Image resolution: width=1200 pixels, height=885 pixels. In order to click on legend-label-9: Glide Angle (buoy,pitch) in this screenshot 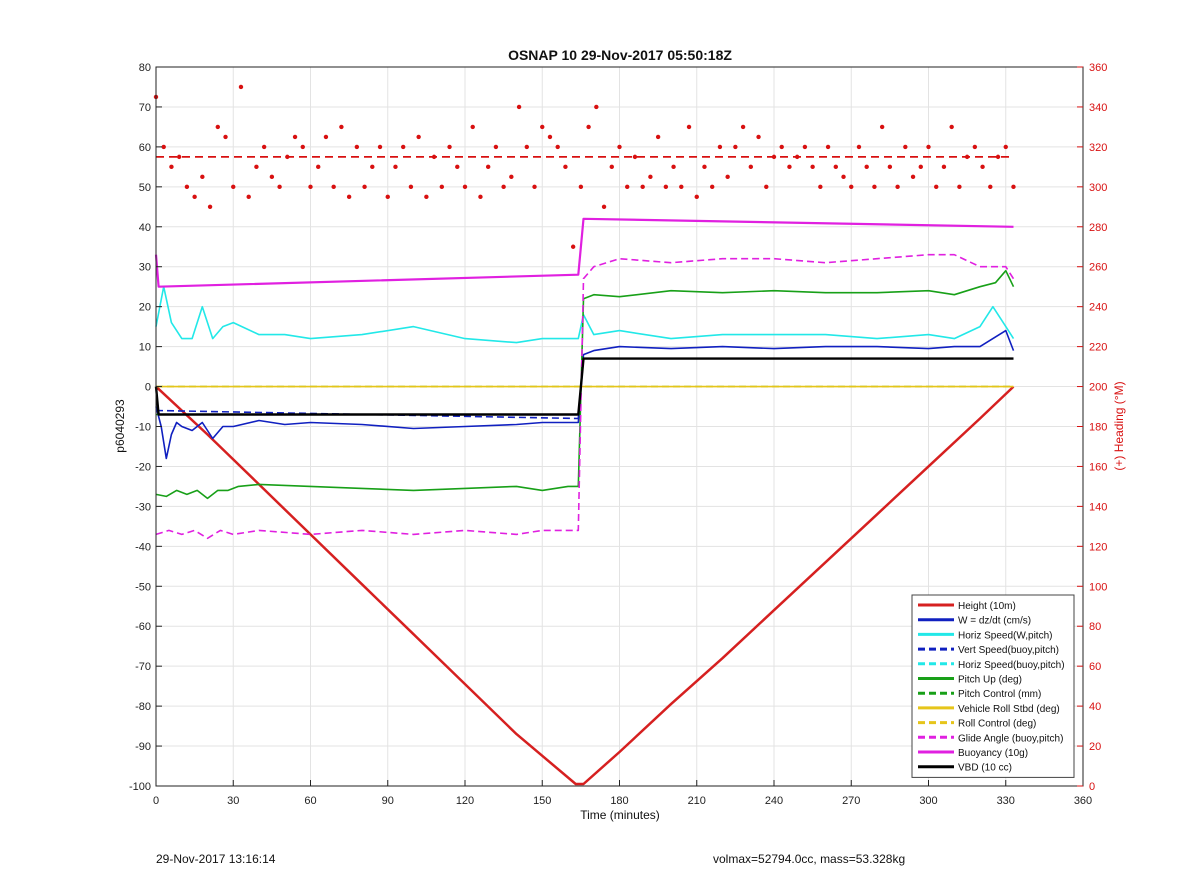, I will do `click(1010, 738)`.